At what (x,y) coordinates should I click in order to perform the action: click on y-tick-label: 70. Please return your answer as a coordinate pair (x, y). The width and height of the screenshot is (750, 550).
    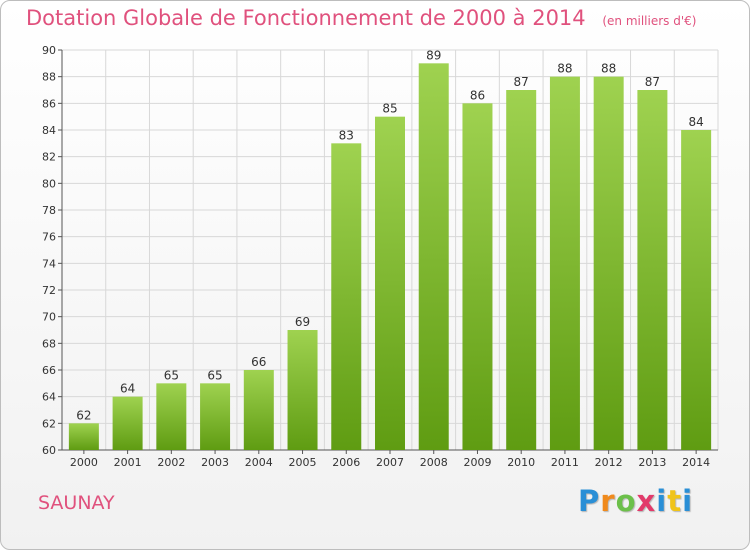
    Looking at the image, I should click on (49, 317).